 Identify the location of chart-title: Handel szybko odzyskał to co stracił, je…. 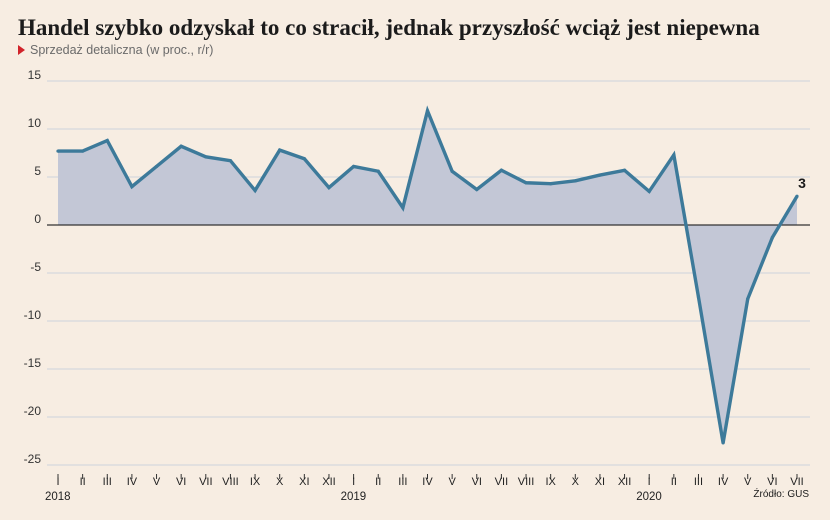
(389, 27).